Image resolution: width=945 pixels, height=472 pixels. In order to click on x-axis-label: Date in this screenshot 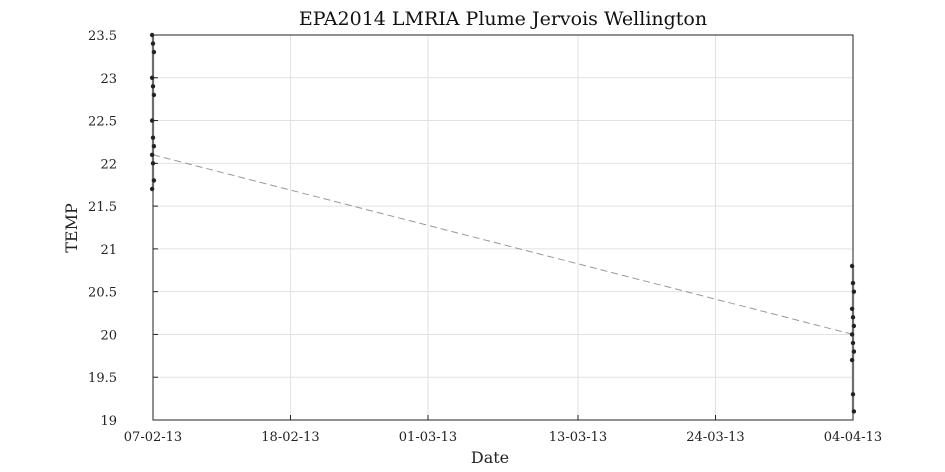, I will do `click(490, 457)`.